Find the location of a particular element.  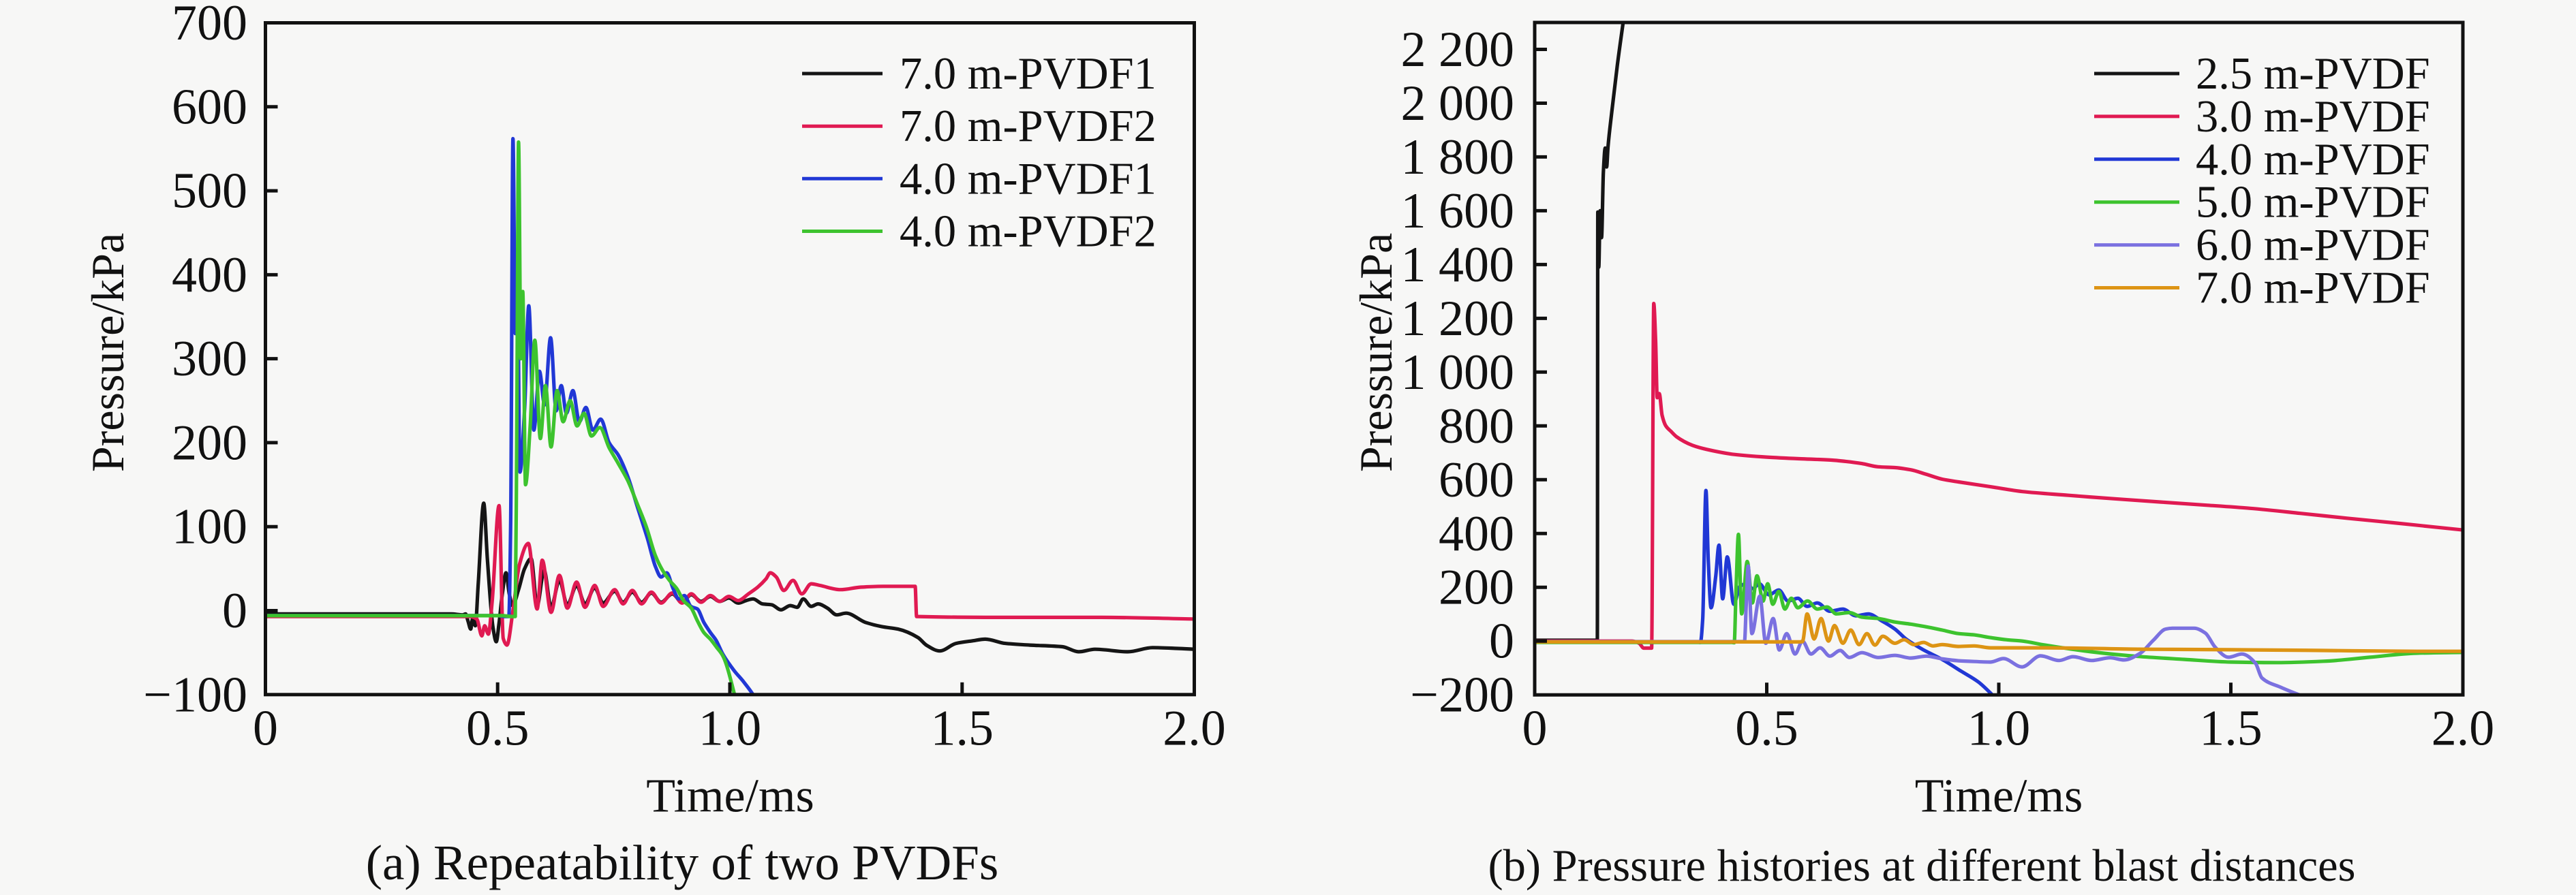

svg-text: 100 is located at coordinates (209, 527).